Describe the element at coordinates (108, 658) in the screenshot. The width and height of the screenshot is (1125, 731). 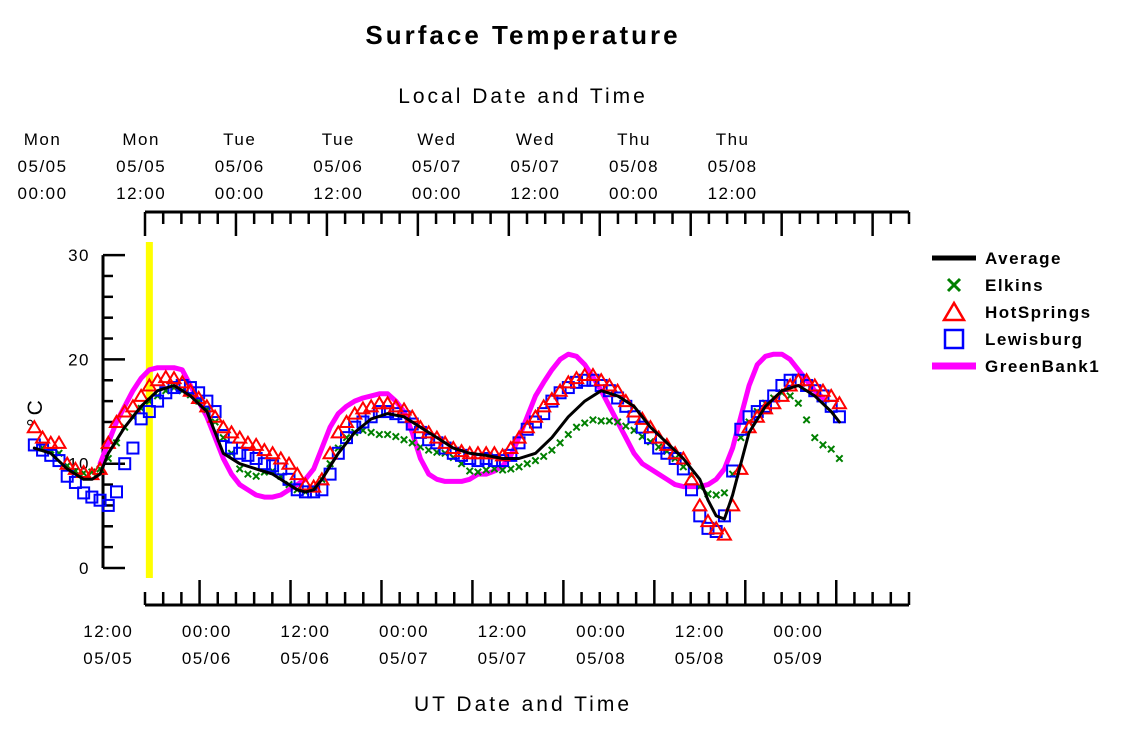
I see `bottom-tick-date-label: 05/05` at that location.